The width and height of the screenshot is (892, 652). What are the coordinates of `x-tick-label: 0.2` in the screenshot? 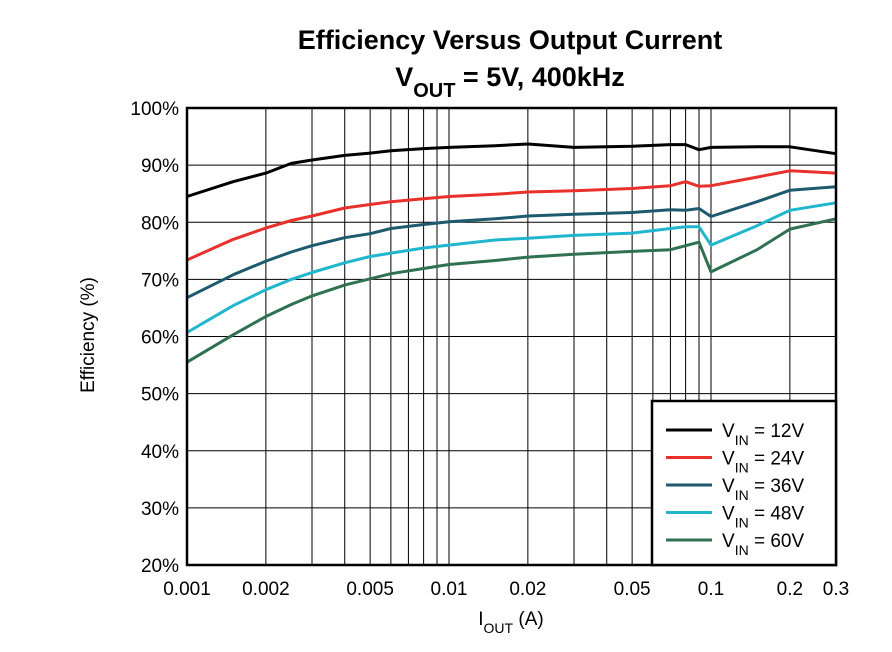 It's located at (790, 589).